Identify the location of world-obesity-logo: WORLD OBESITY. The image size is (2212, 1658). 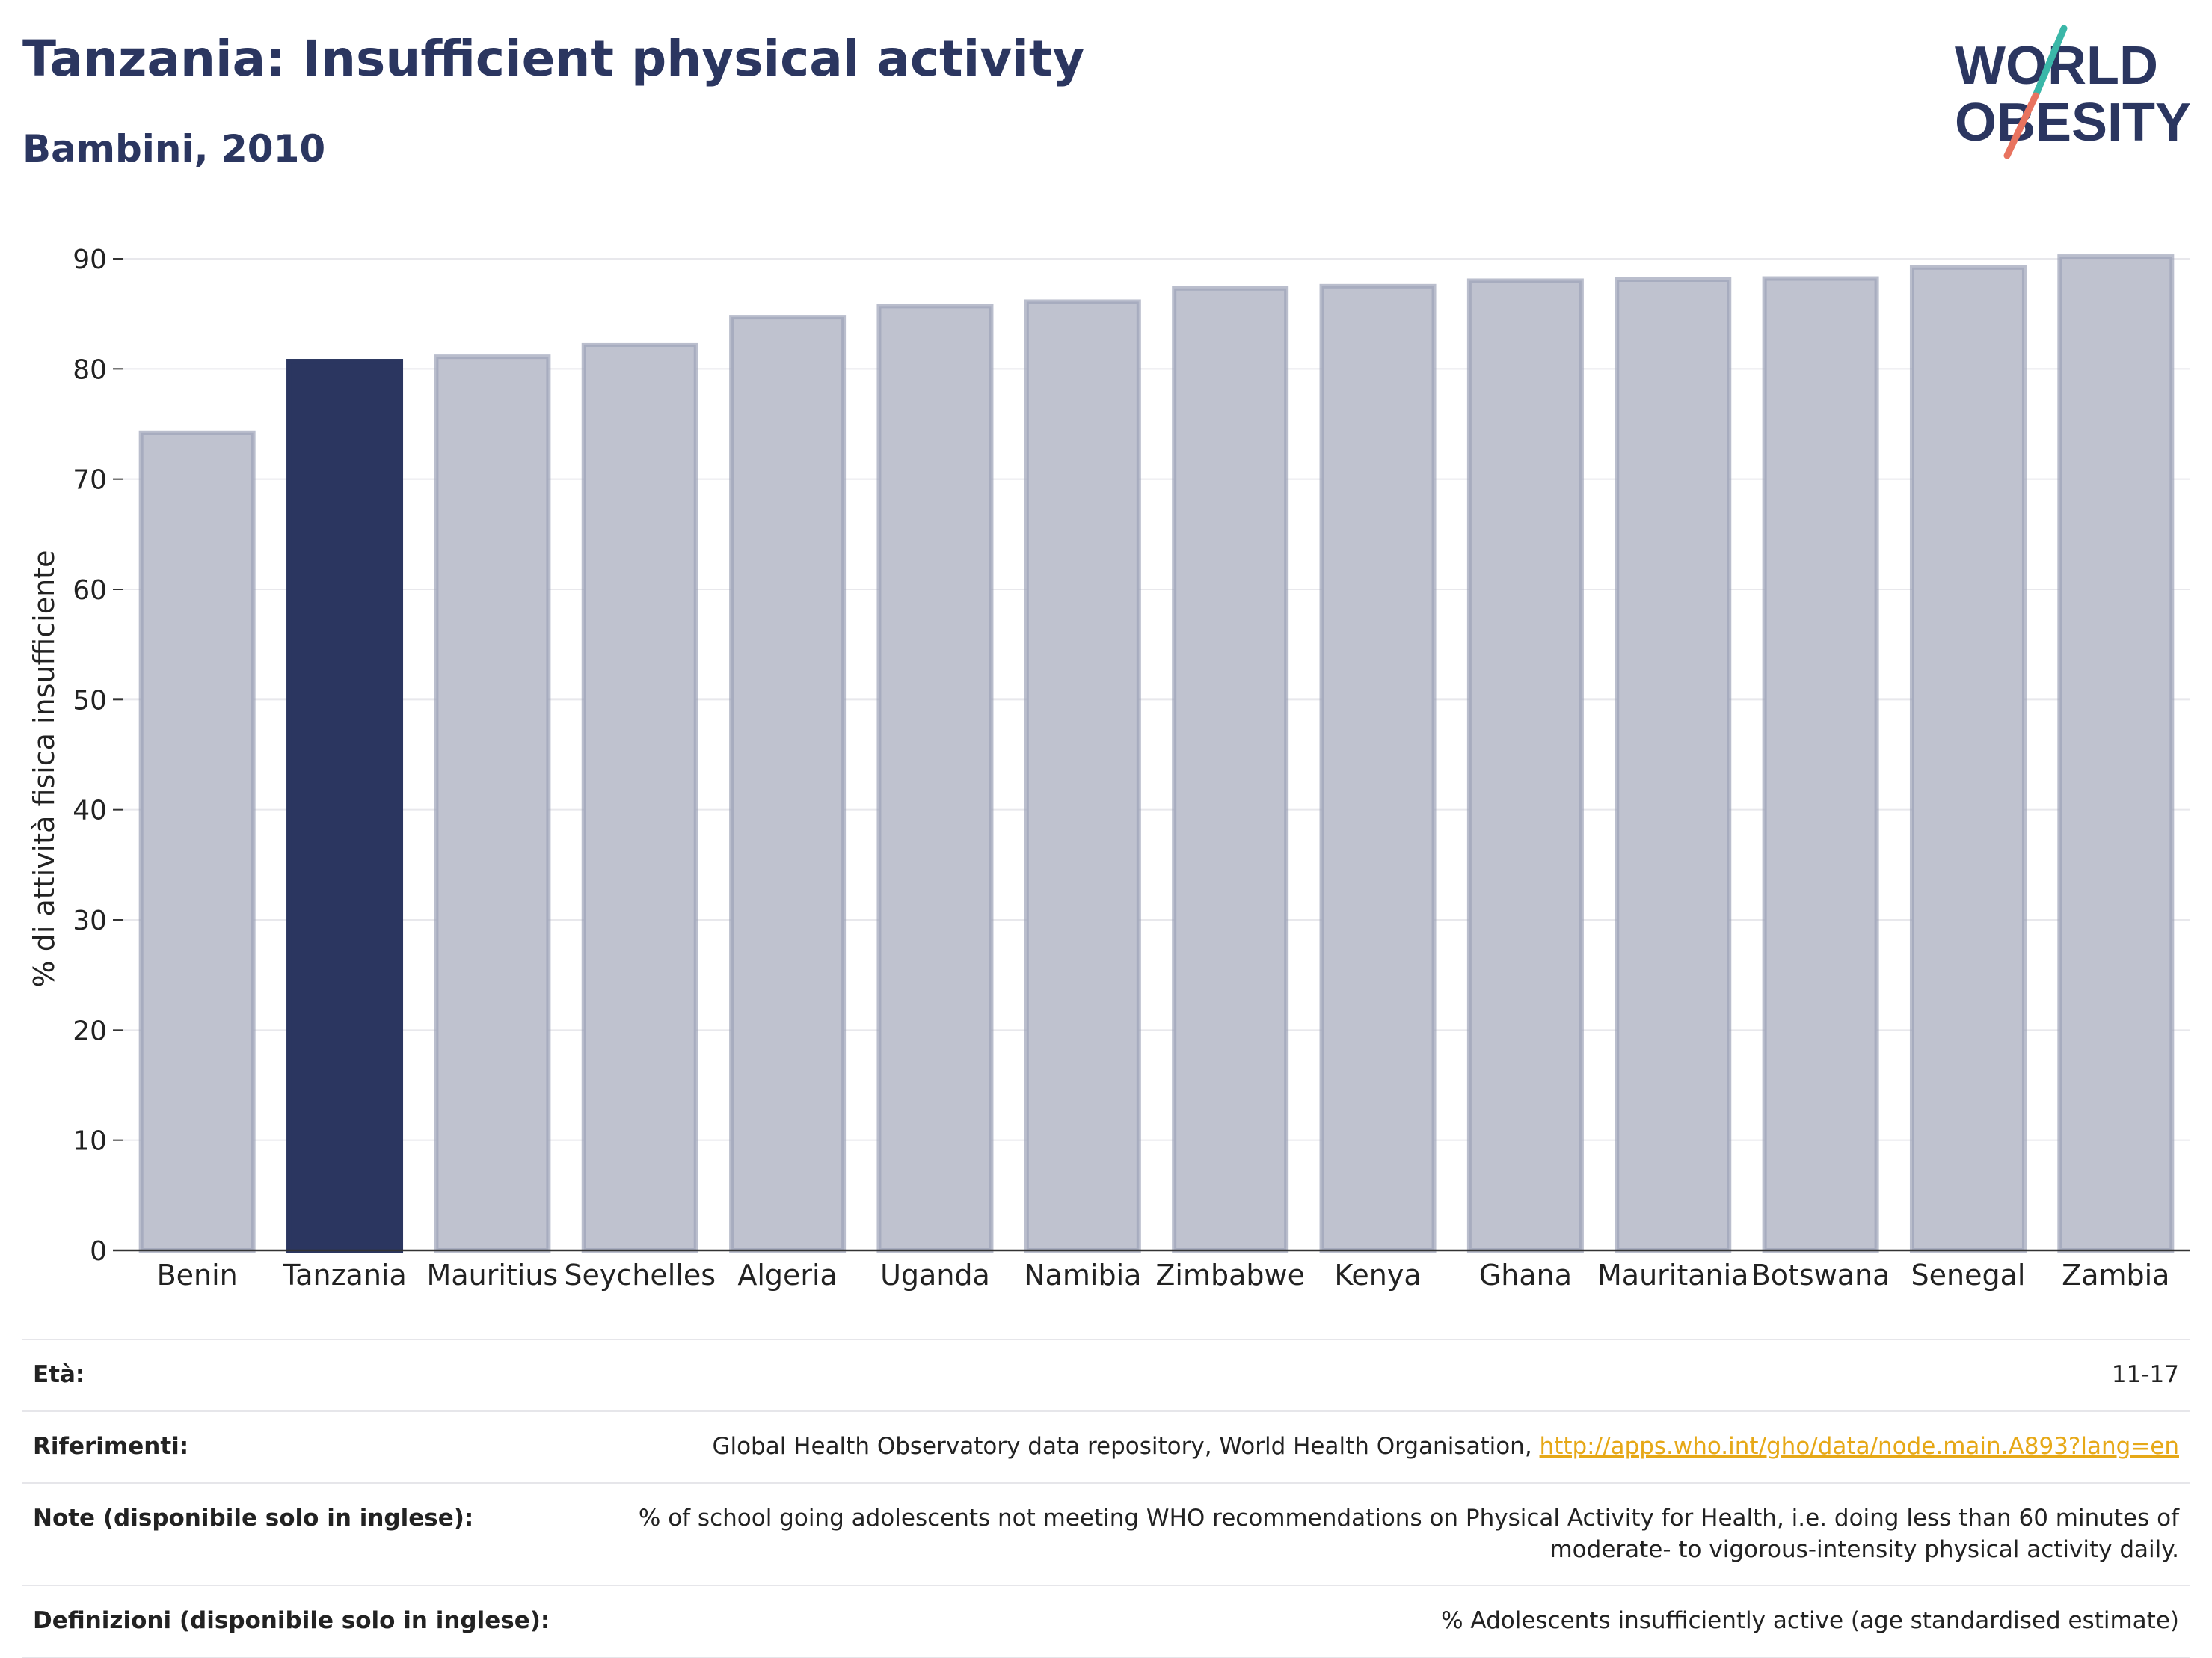
(2073, 92).